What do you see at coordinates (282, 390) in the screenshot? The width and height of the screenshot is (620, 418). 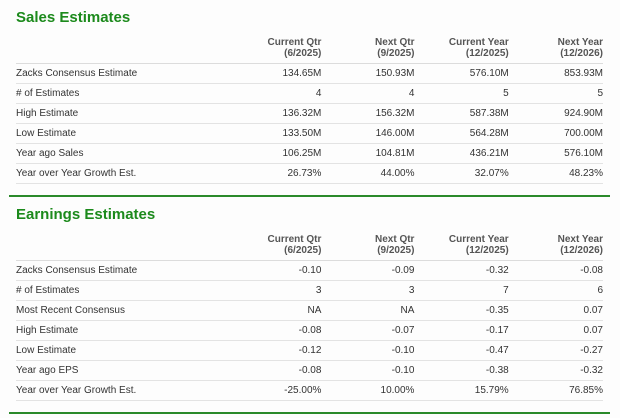 I see `cell-value: -25.00%` at bounding box center [282, 390].